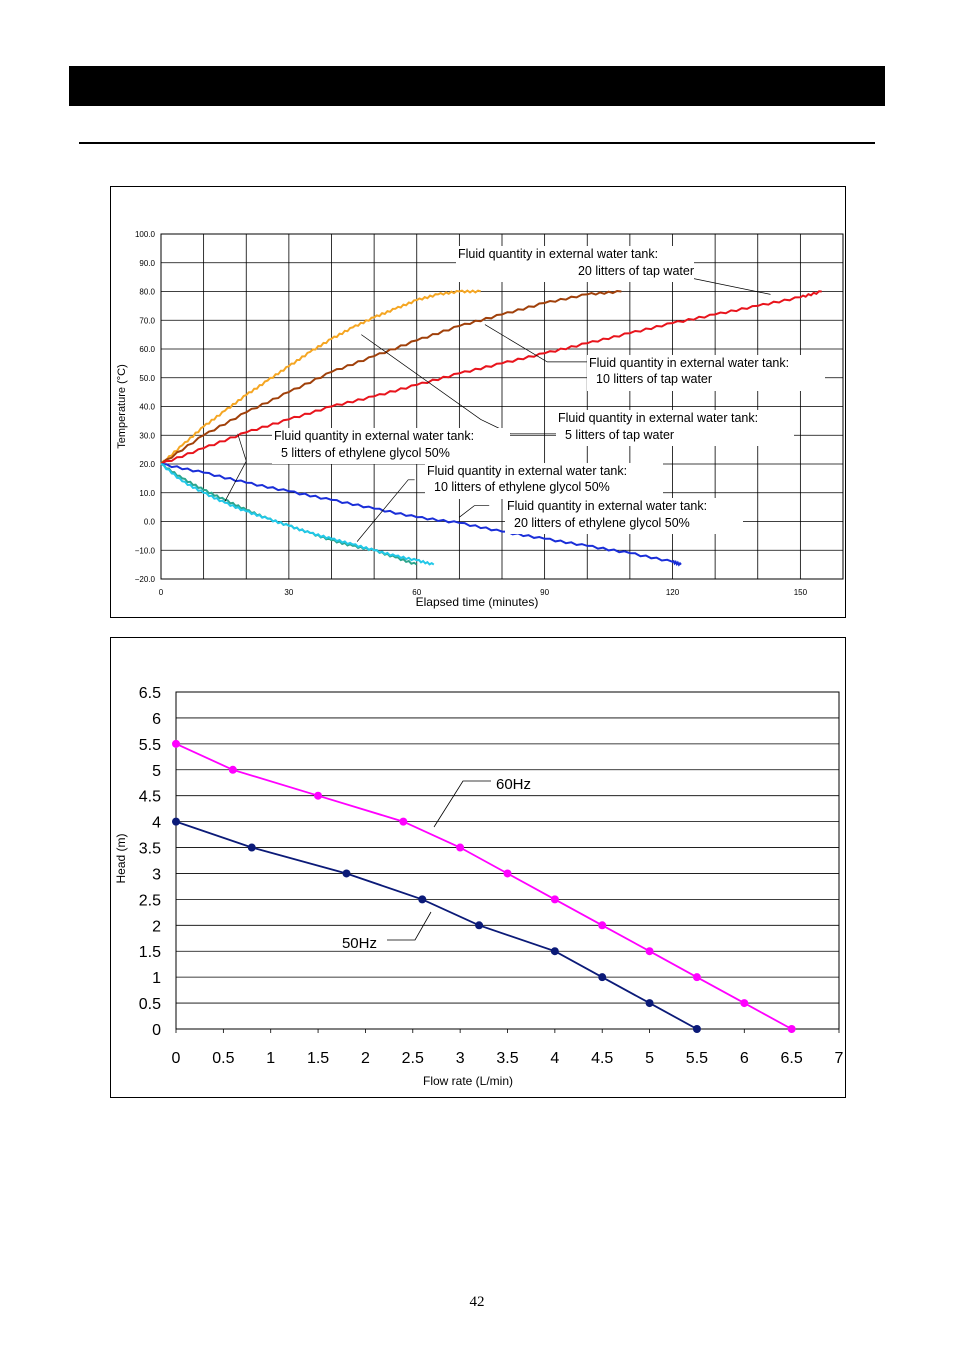 This screenshot has height=1350, width=954. Describe the element at coordinates (513, 784) in the screenshot. I see `series-label-60hz: 60Hz` at that location.